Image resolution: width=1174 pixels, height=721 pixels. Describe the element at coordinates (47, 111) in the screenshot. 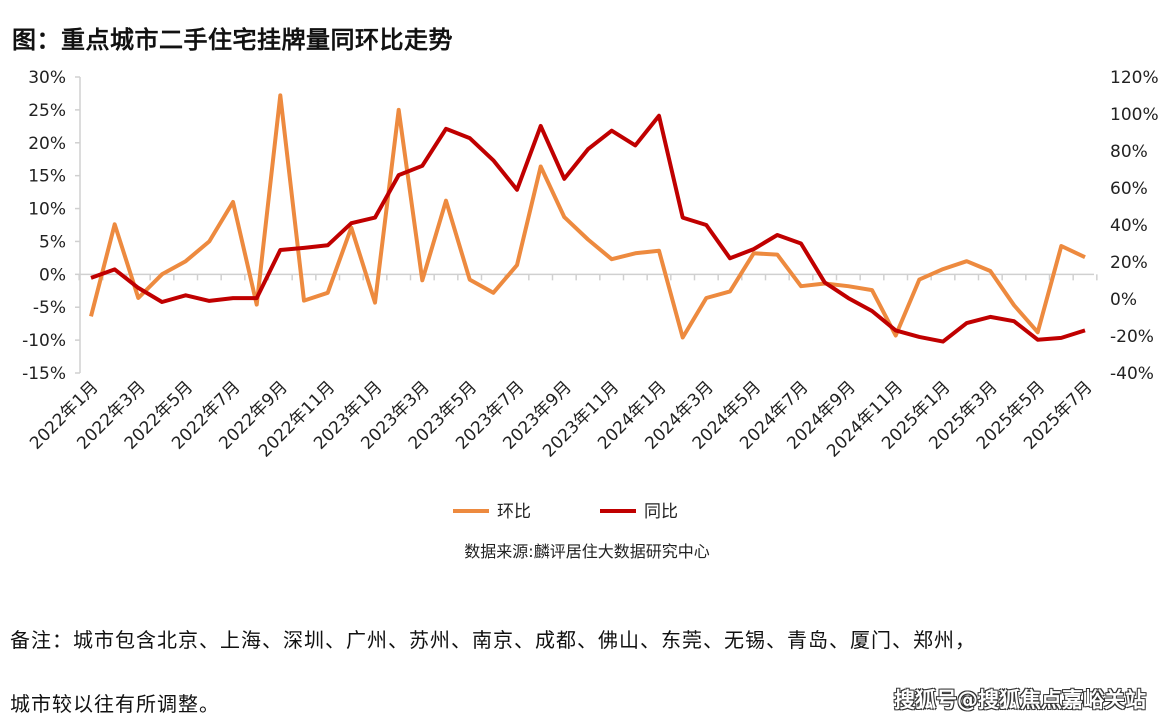

I see `left-axis-tick-label: 25%` at that location.